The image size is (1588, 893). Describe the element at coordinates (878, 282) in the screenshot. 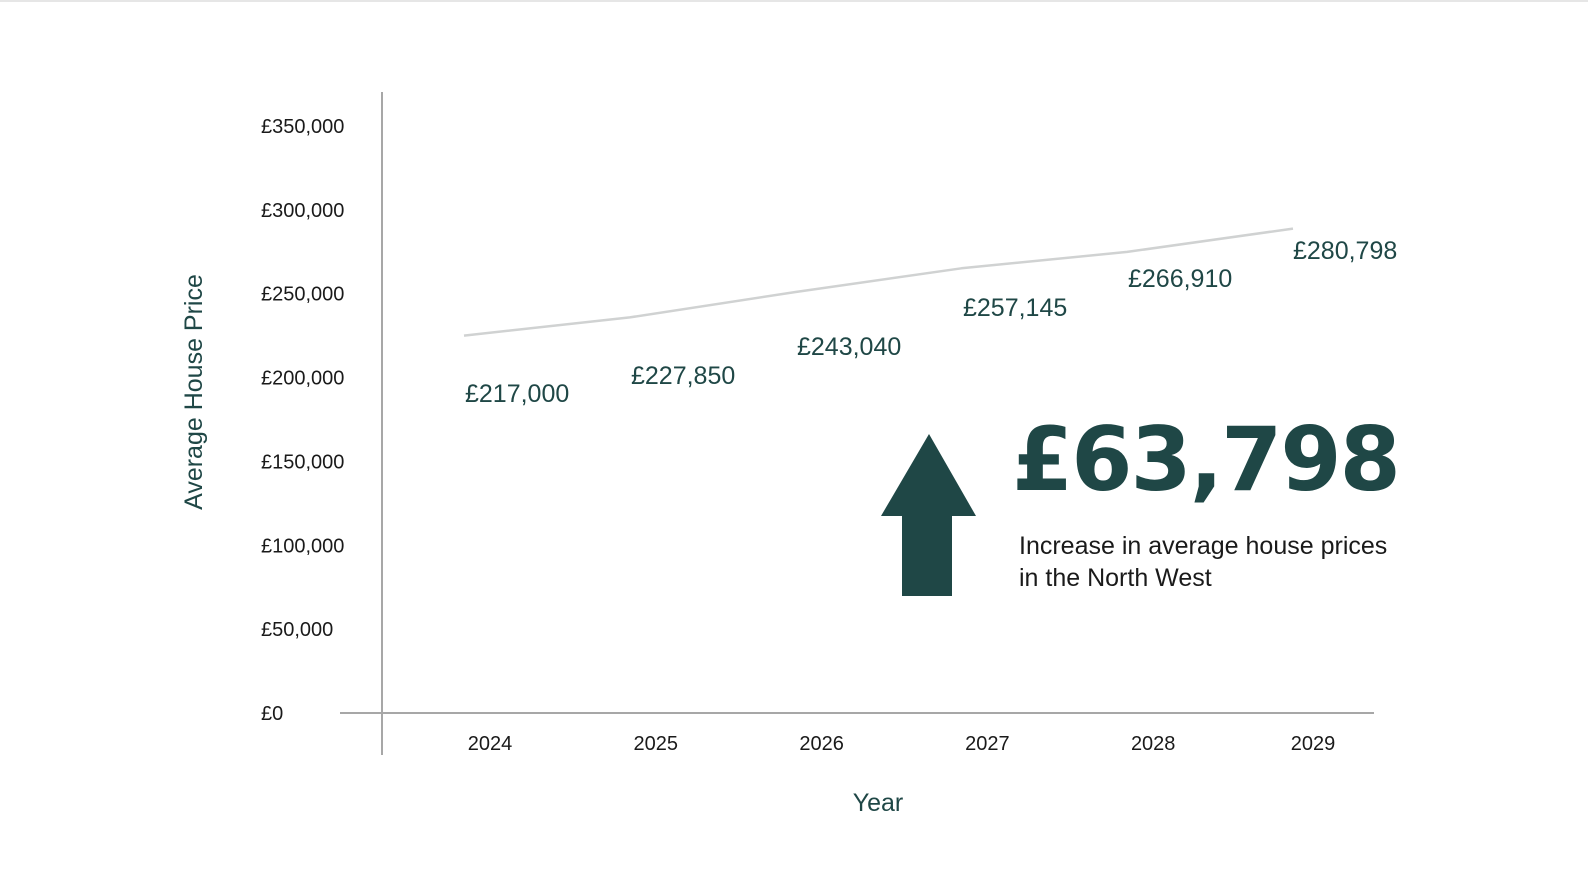

I see `series-line` at that location.